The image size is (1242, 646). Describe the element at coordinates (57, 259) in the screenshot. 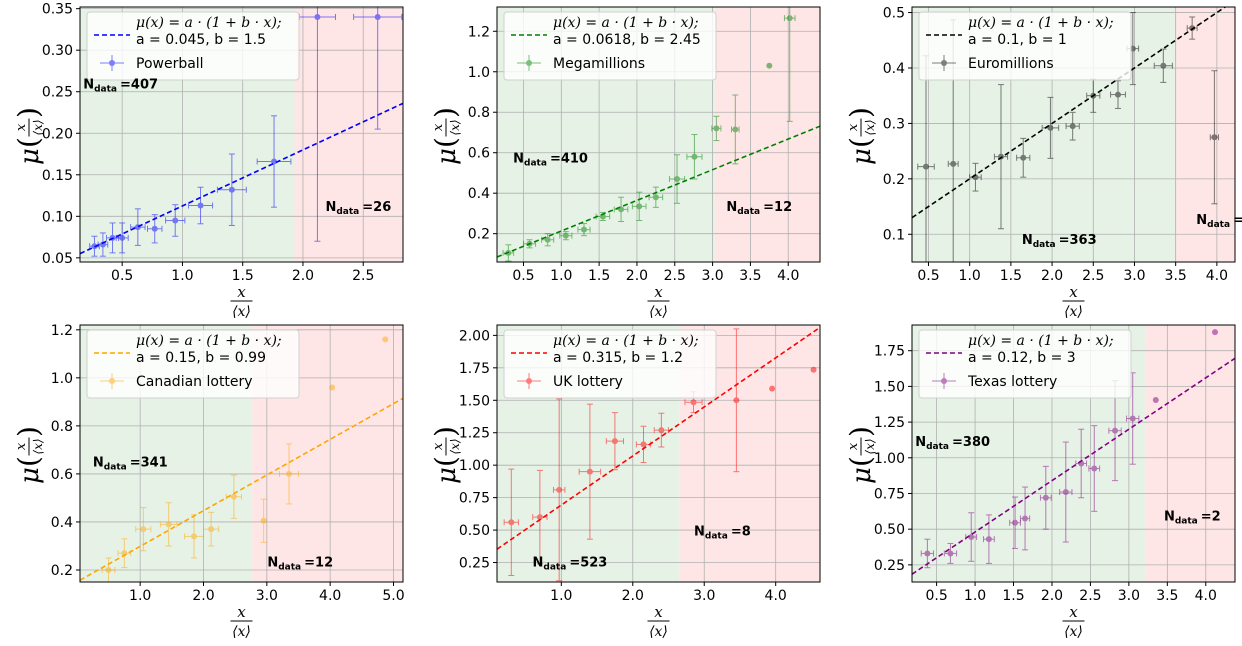

I see `y-tick-label: 0.05` at that location.